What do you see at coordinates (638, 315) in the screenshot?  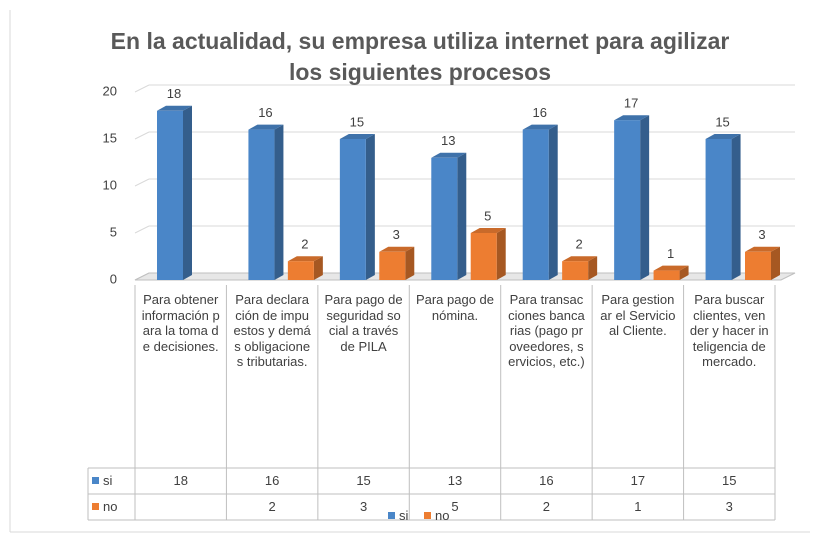 I see `x-tick-label: Para gestionar el Servicio al Cliente.` at bounding box center [638, 315].